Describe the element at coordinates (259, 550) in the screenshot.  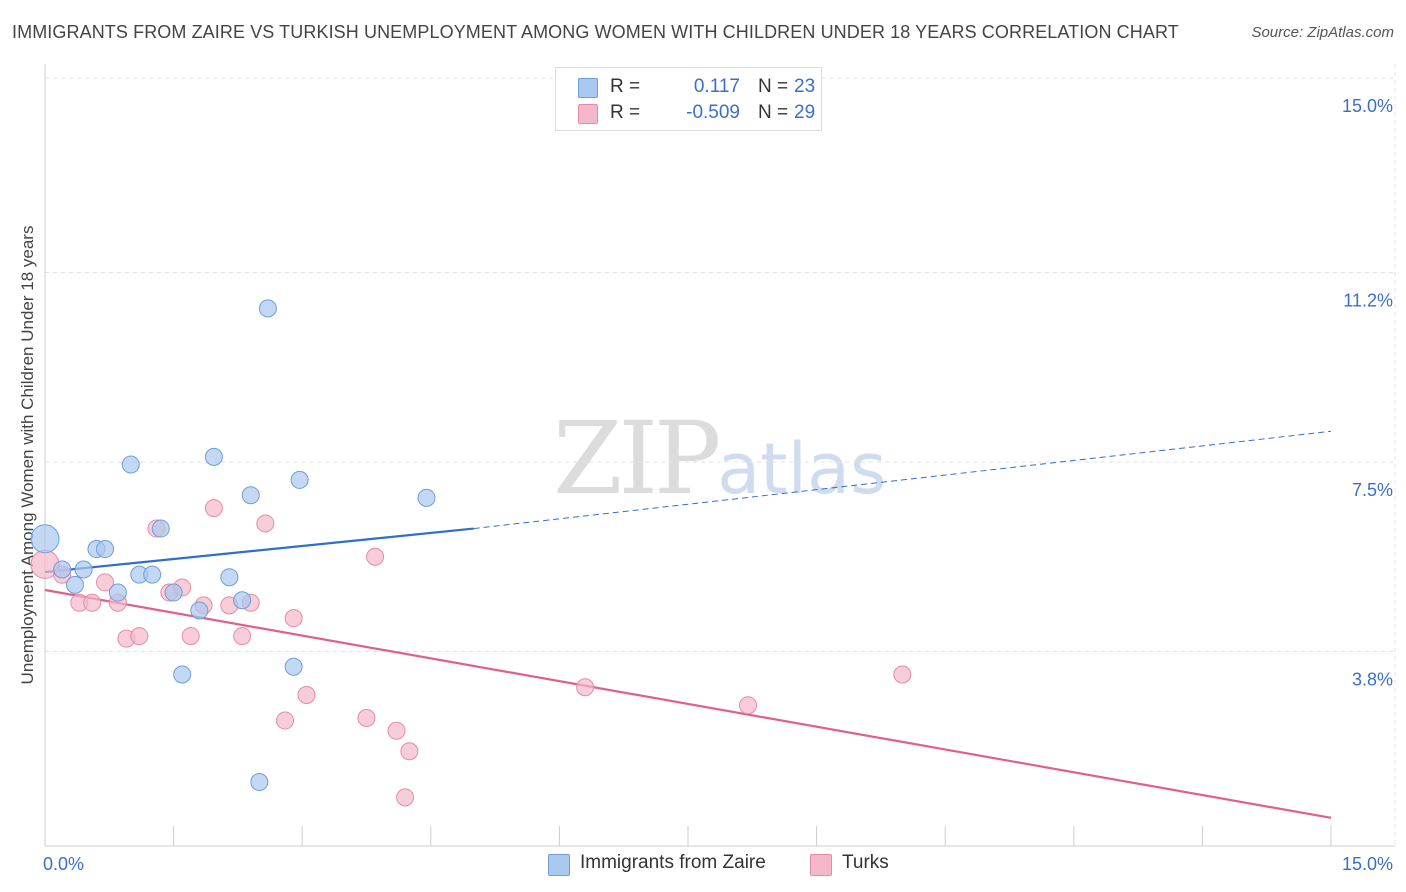
I see `trend-line-zaire` at that location.